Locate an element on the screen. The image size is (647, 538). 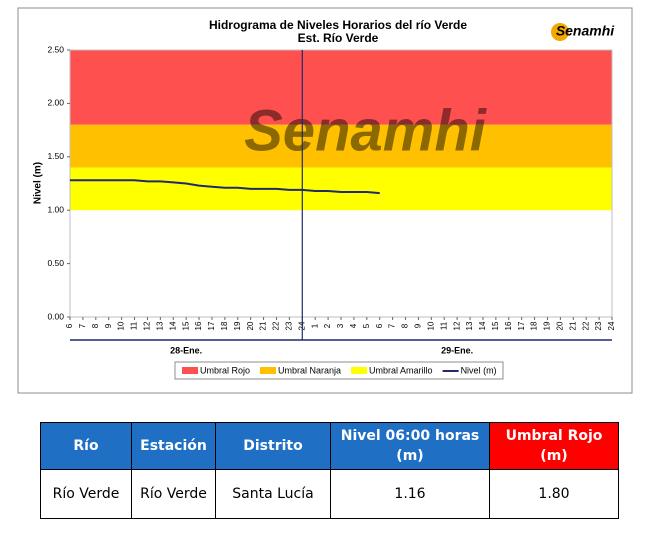
legend-label: Nivel (m) is located at coordinates (479, 370).